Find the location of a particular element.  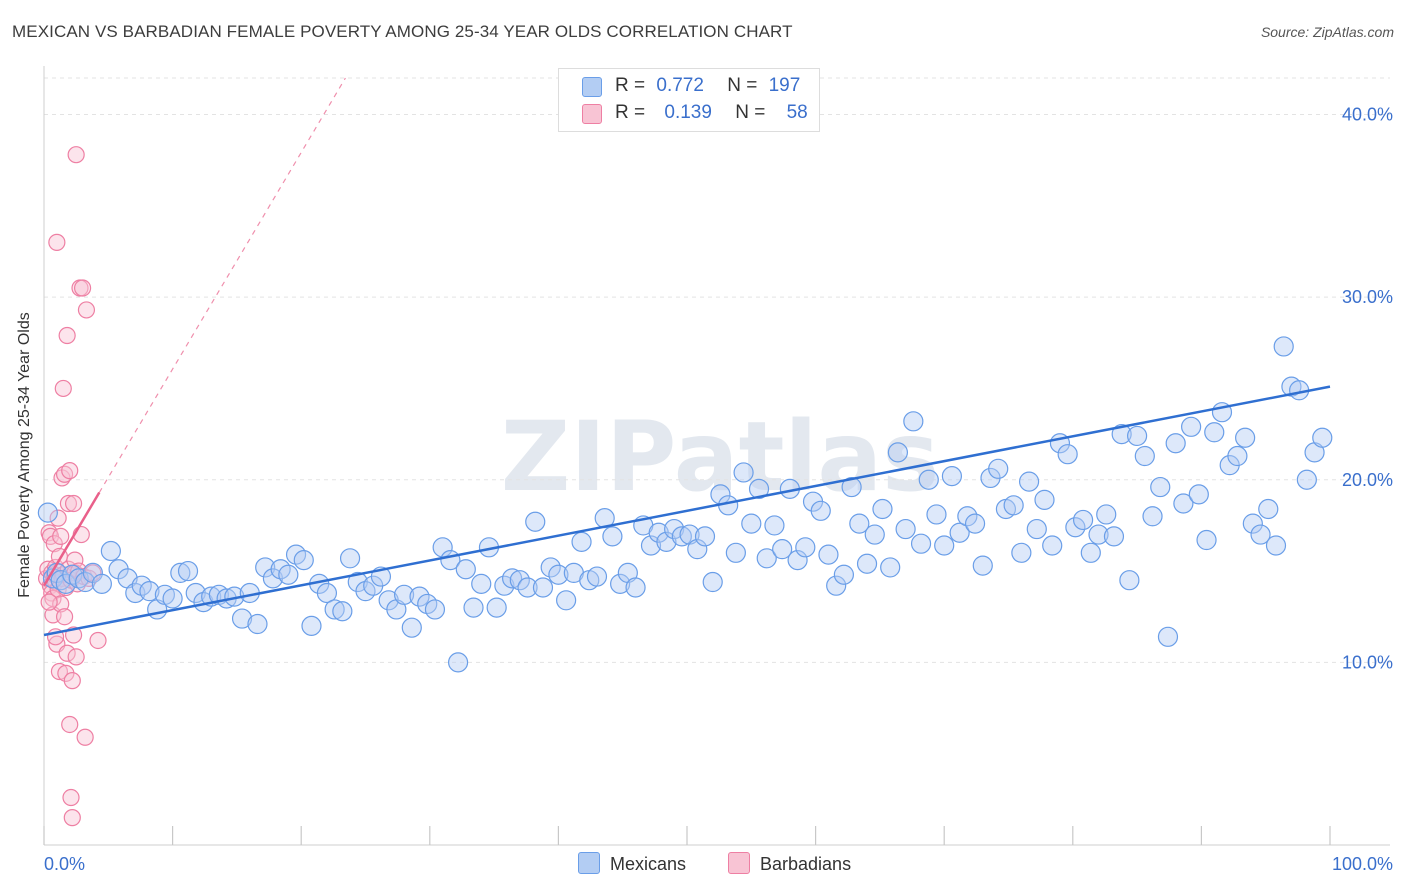

stats-legend: R = 0.772 N = 197 R = 0.139 N = 58 is located at coordinates (689, 100).